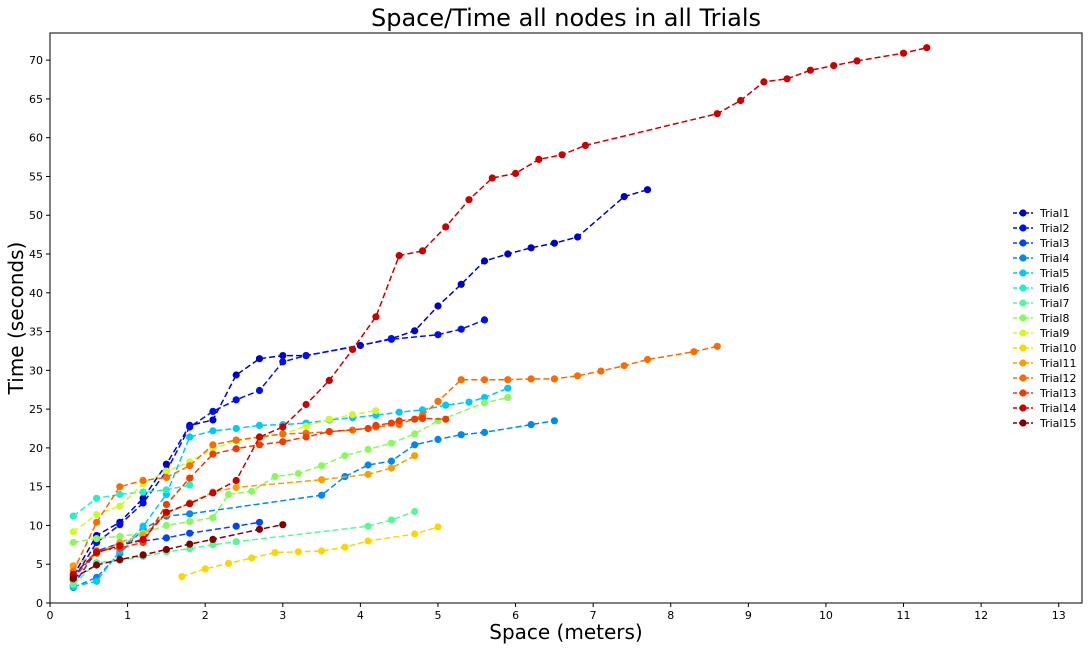  What do you see at coordinates (904, 615) in the screenshot?
I see `x-tick-label: 11` at bounding box center [904, 615].